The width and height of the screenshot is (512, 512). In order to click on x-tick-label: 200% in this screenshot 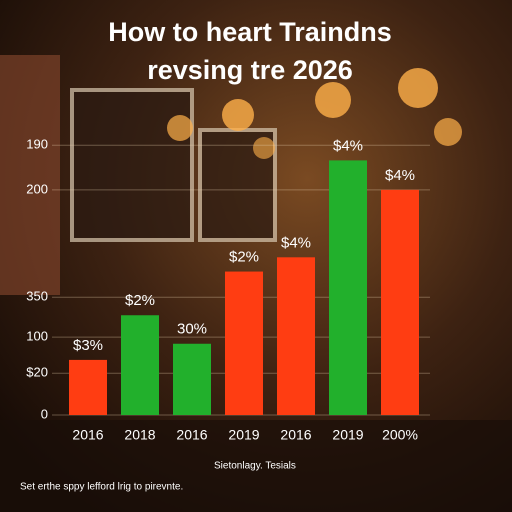, I will do `click(400, 435)`.